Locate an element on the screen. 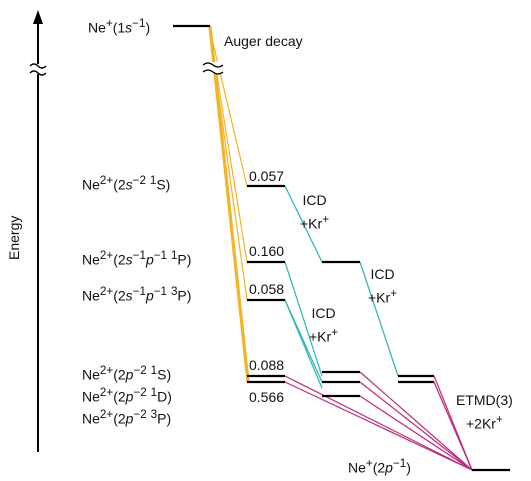  initial-state-label: Ne+(1s−1) is located at coordinates (119, 26).